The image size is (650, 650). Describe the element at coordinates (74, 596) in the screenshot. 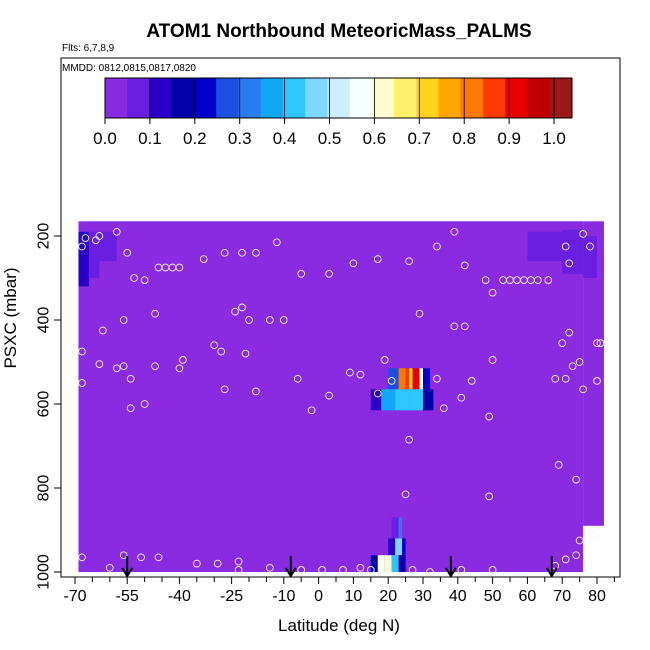

I see `x-tick-label: -70` at that location.